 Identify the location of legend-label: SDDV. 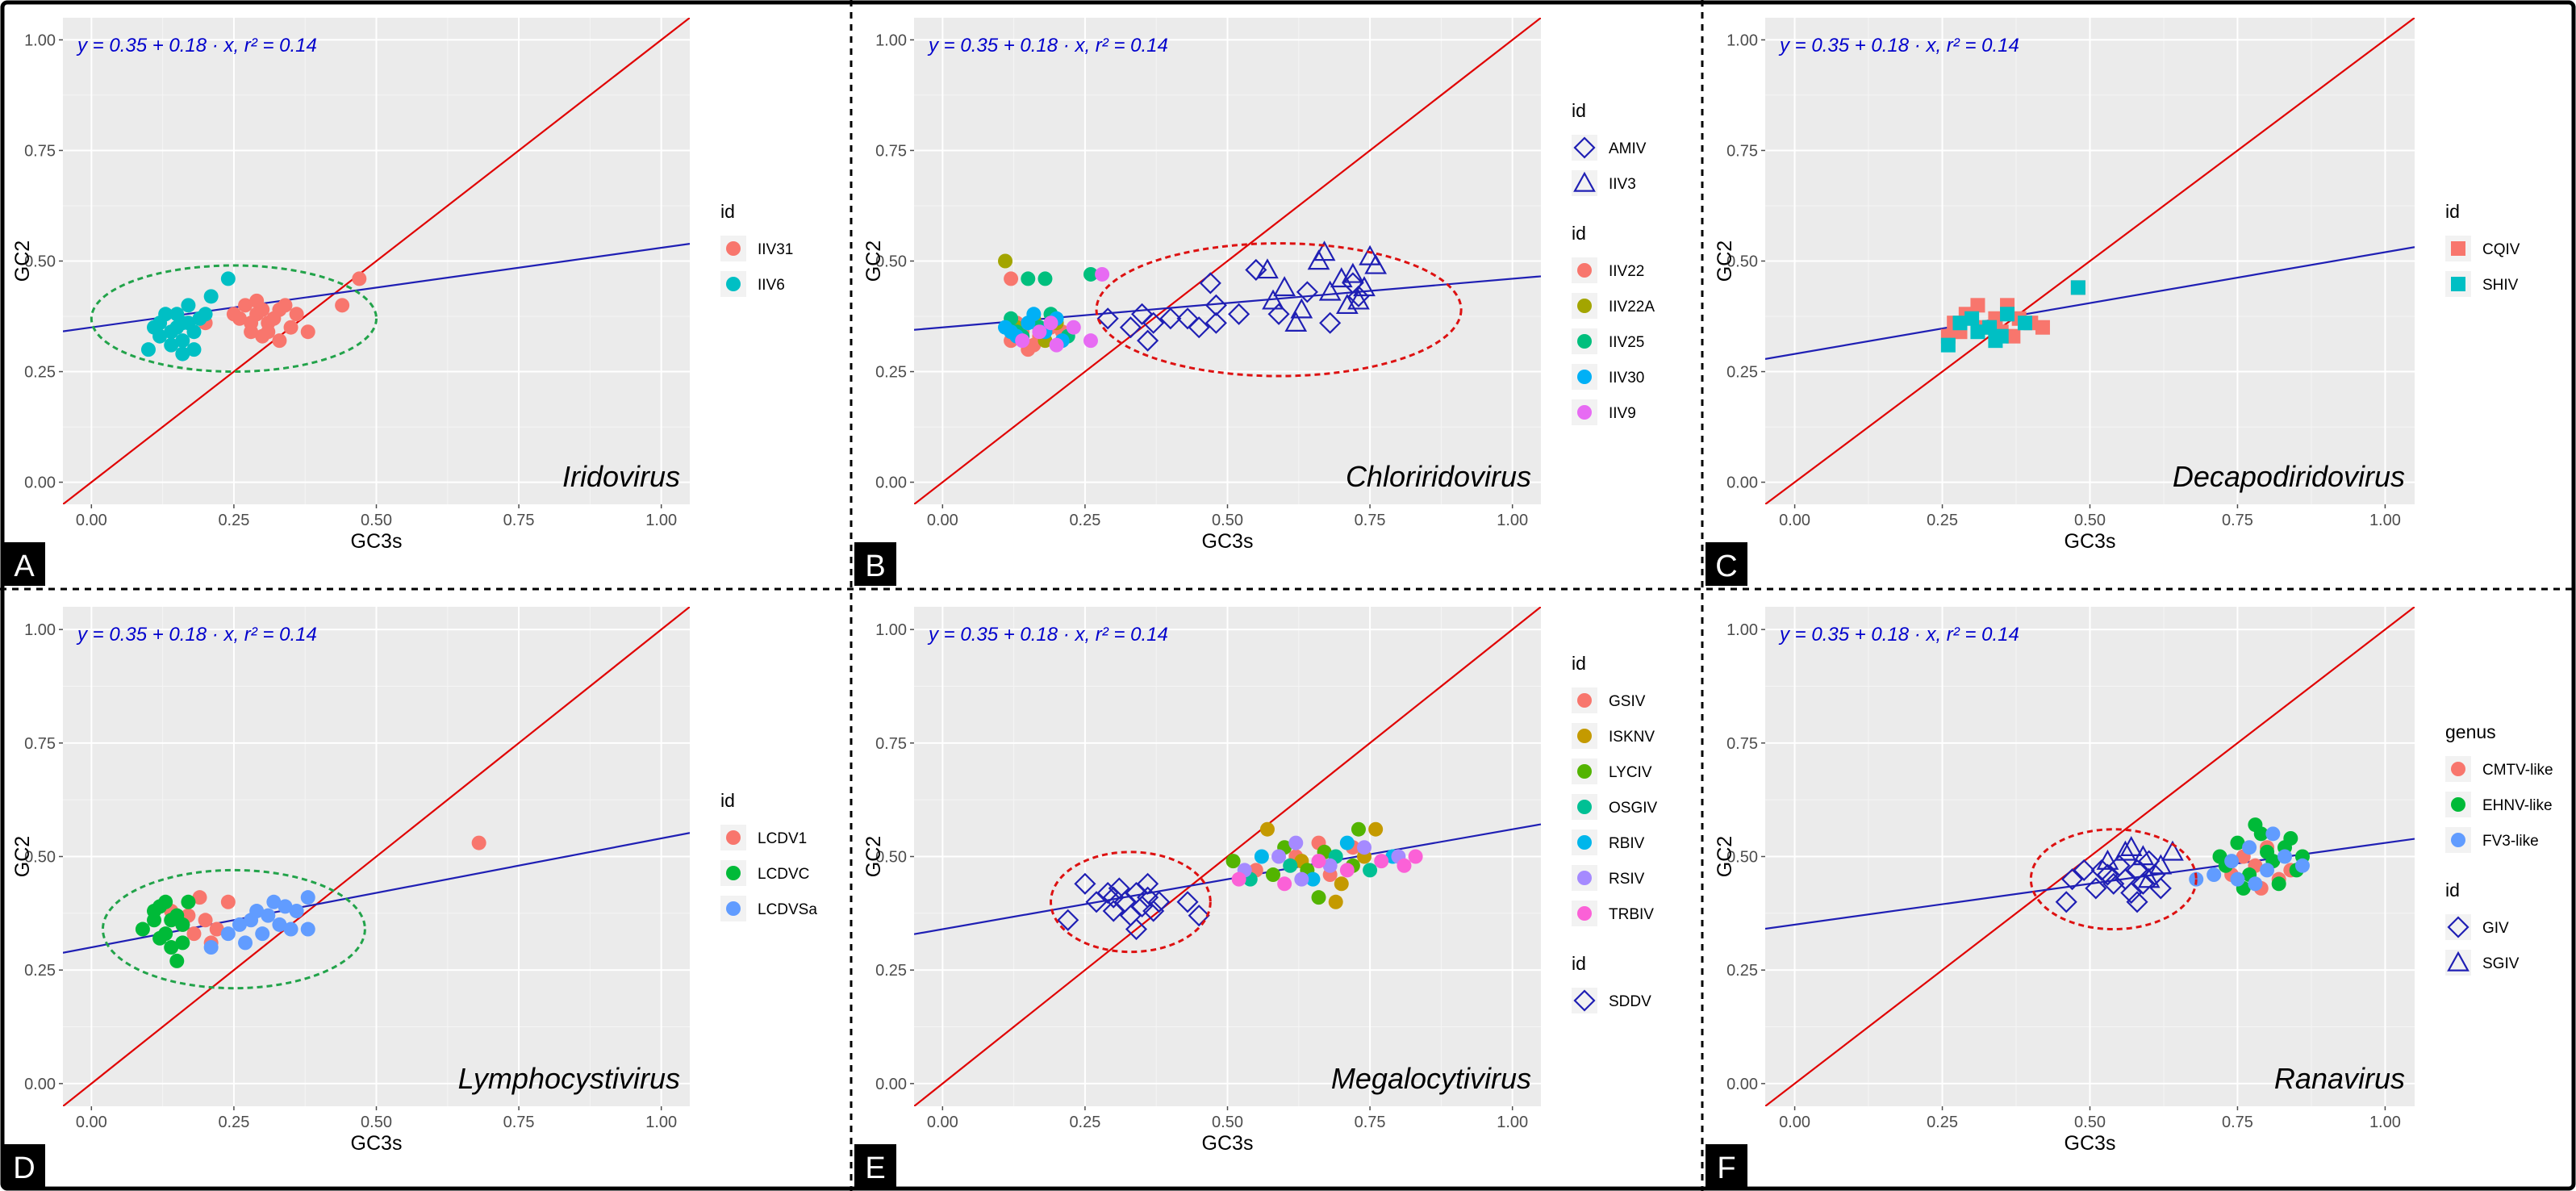
(1630, 1001).